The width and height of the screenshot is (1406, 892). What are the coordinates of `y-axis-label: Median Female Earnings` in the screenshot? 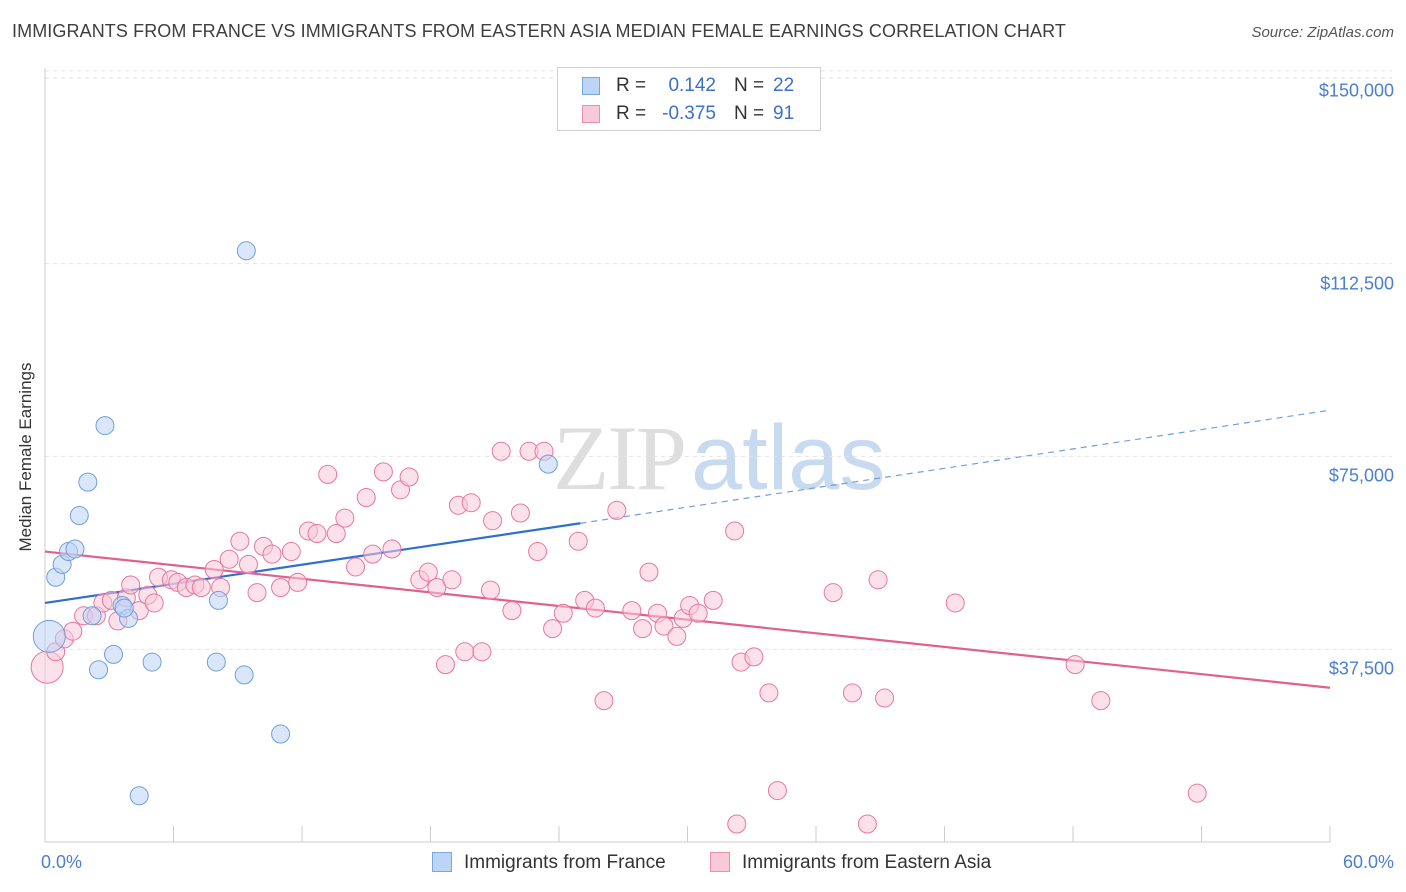 It's located at (25, 457).